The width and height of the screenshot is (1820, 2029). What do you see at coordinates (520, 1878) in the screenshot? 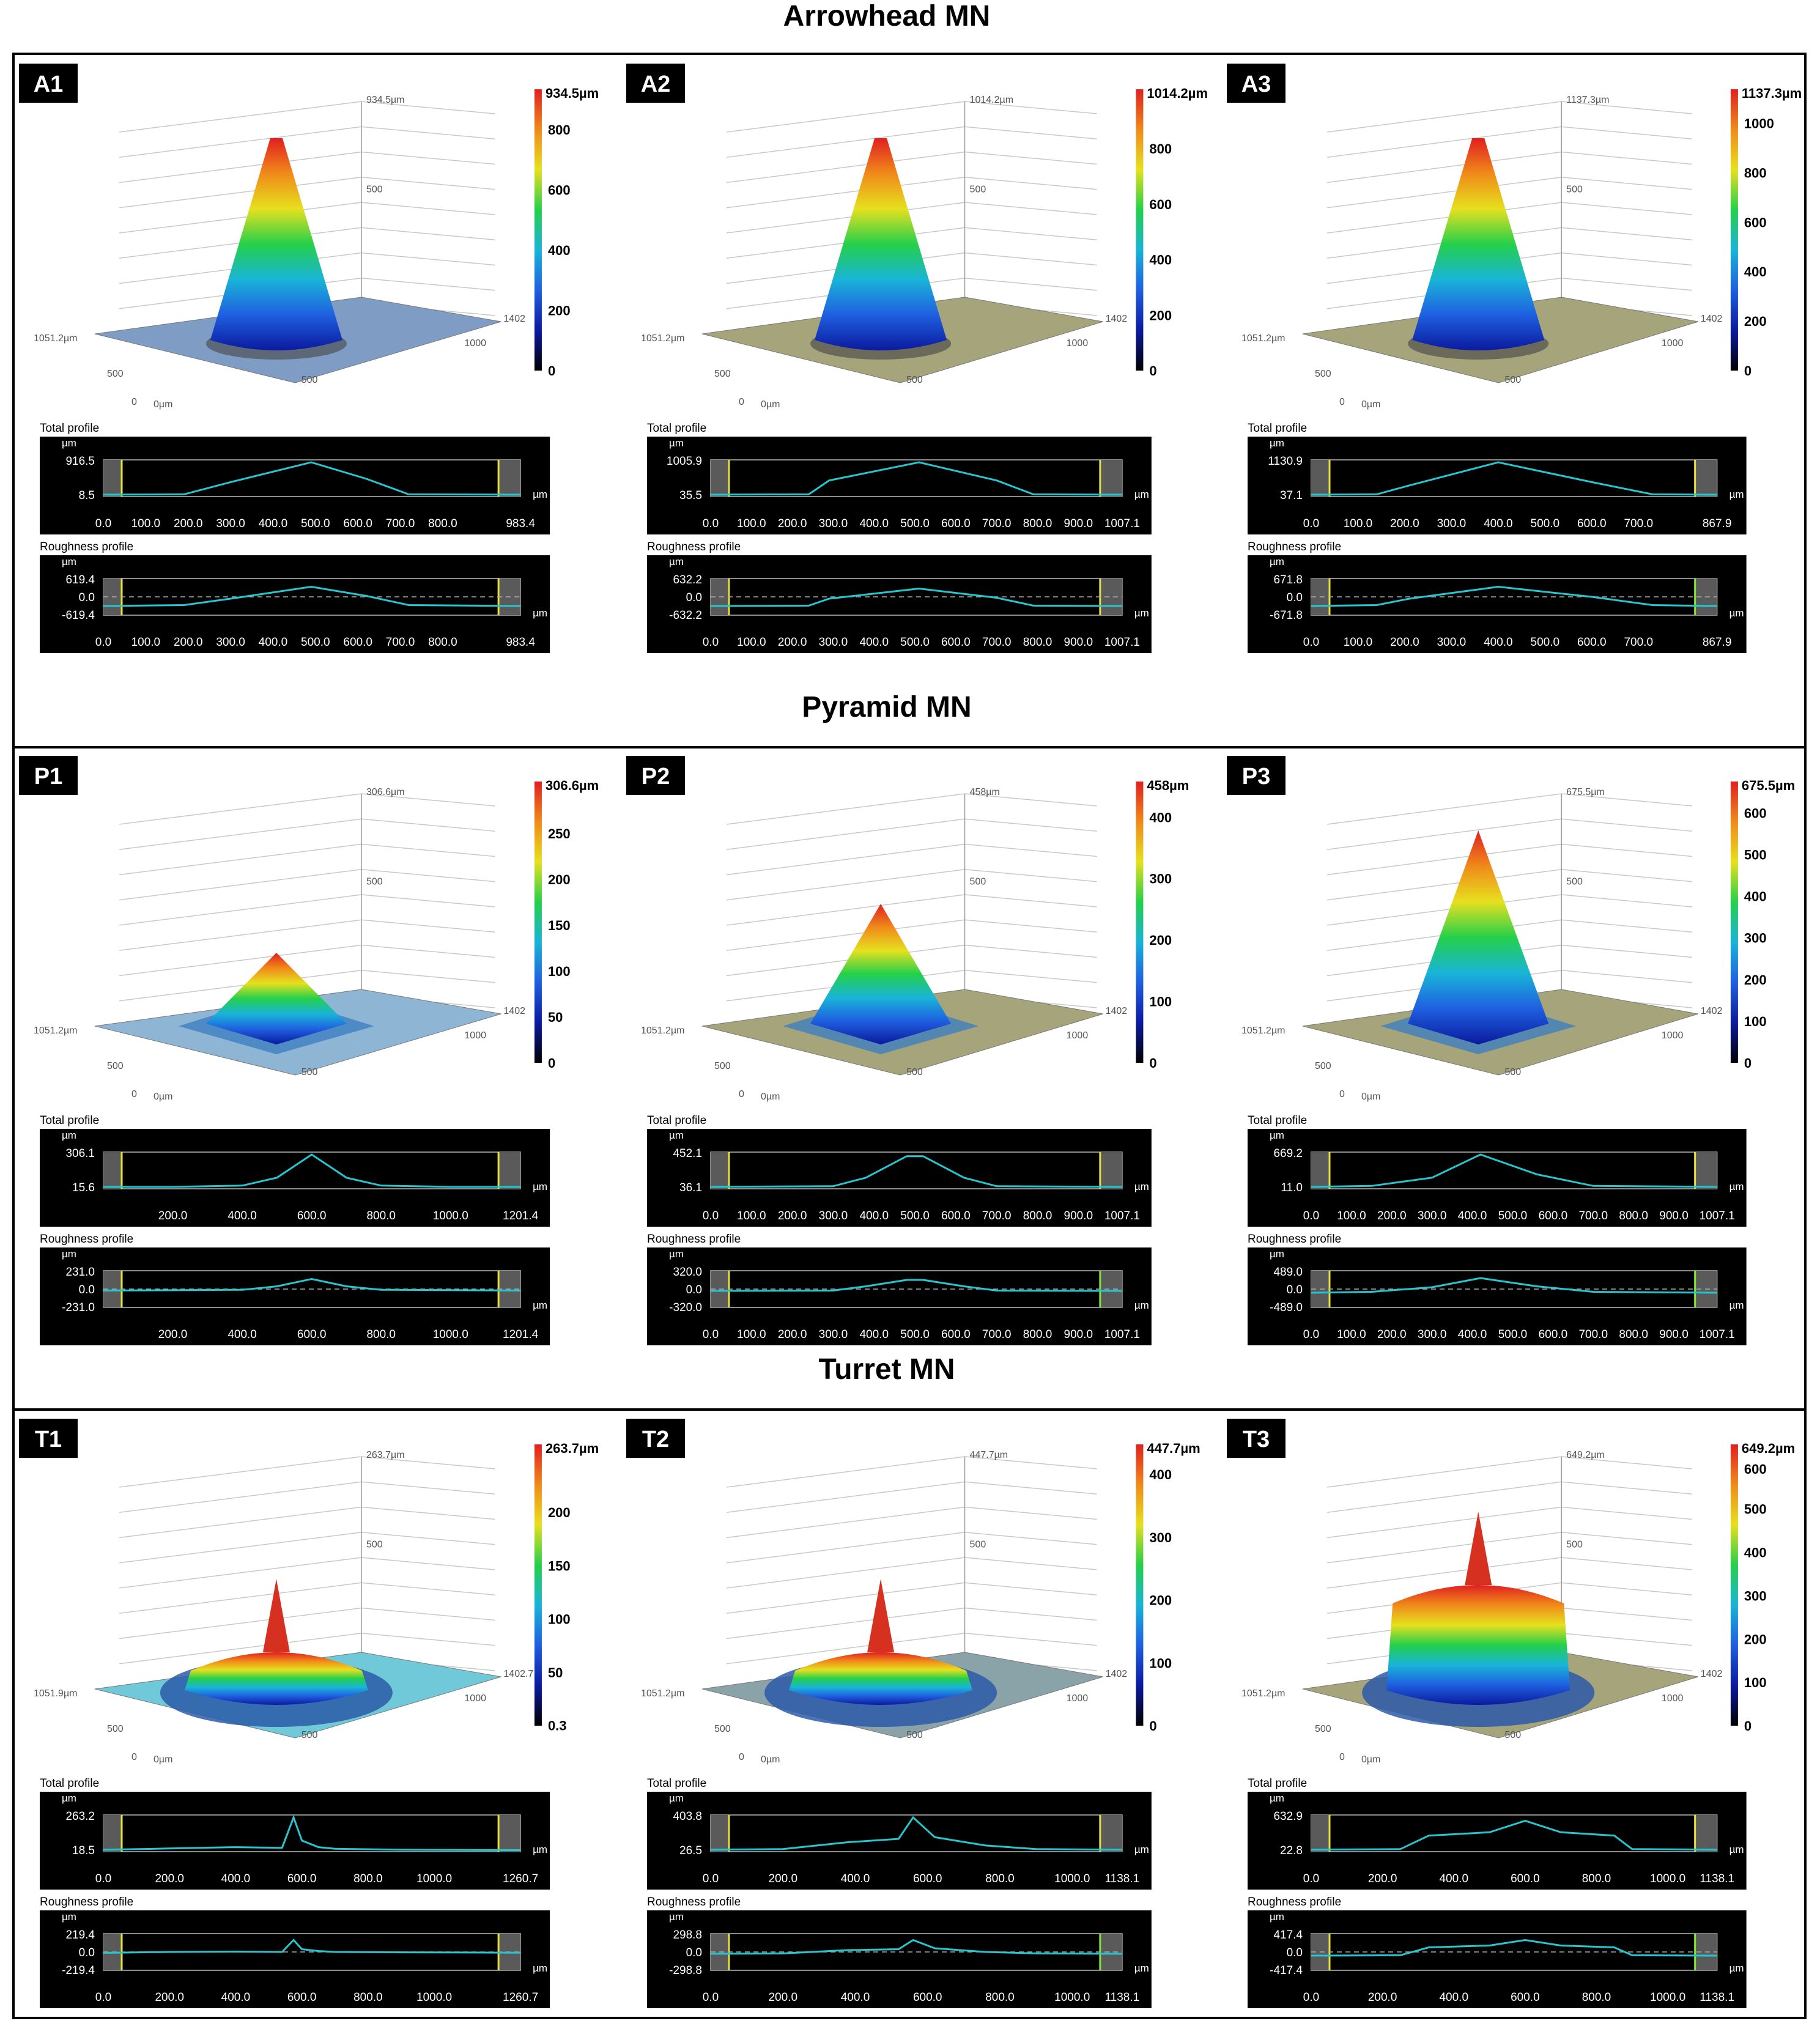
I see `x-end-label: 1260.7` at bounding box center [520, 1878].